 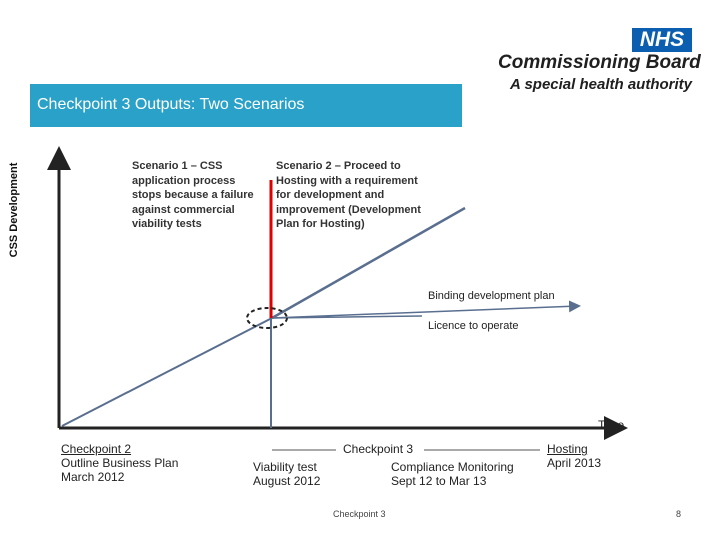 What do you see at coordinates (96, 449) in the screenshot?
I see `checkpoint2-title: Checkpoint 2` at bounding box center [96, 449].